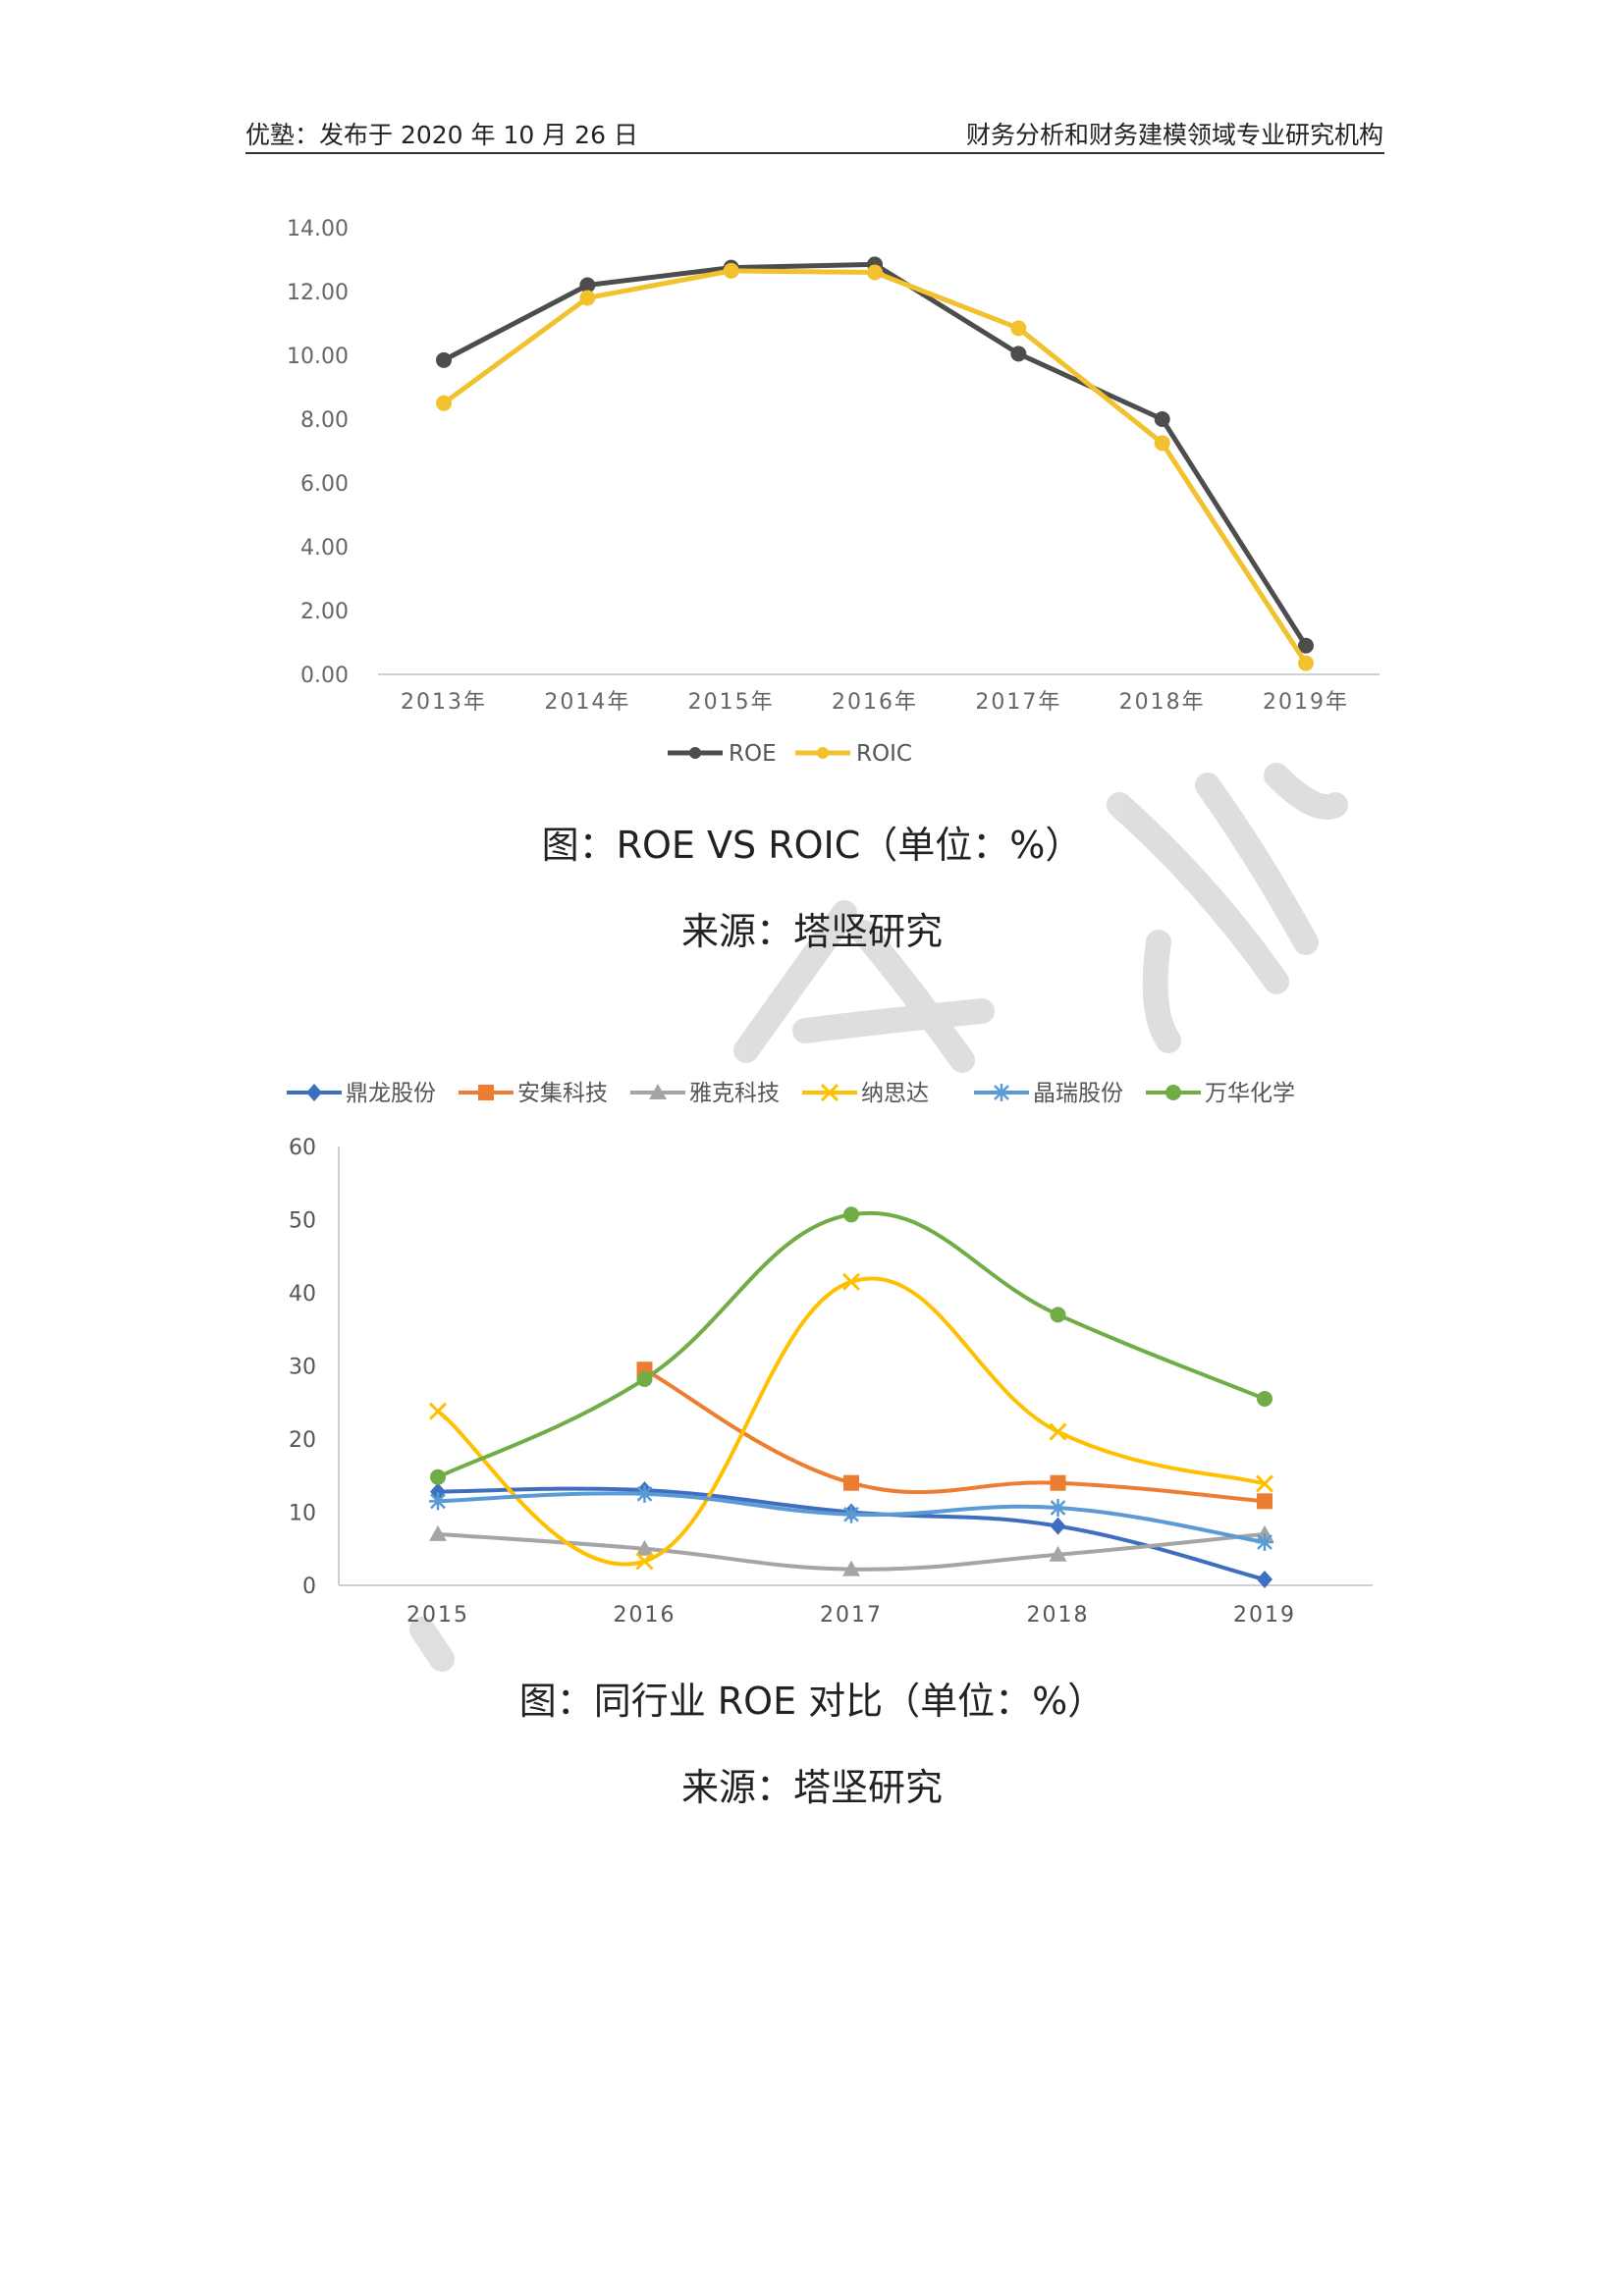 Image resolution: width=1624 pixels, height=2296 pixels. Describe the element at coordinates (645, 1615) in the screenshot. I see `x-tick-label: 2016` at that location.